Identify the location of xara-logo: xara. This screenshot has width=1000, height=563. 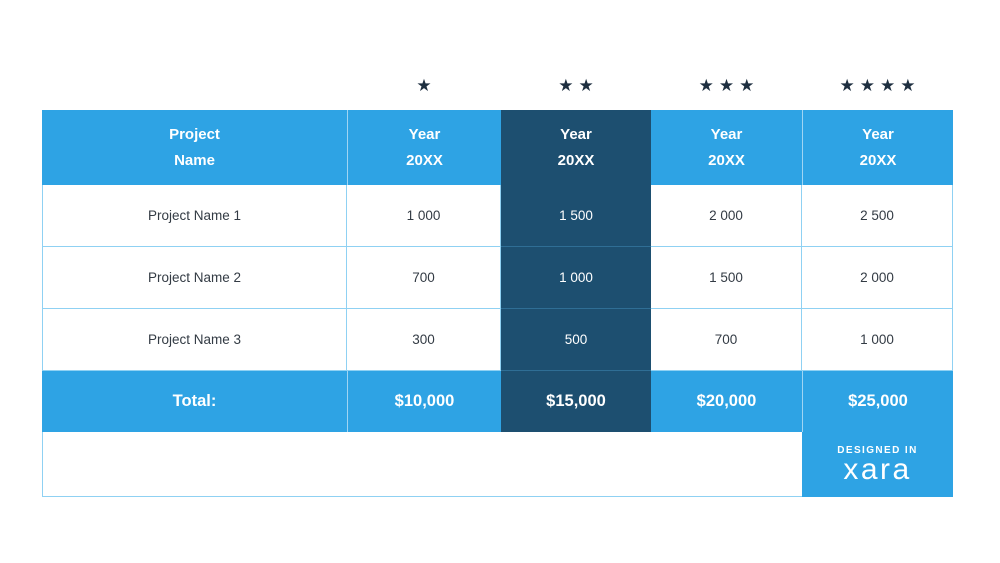
(877, 469).